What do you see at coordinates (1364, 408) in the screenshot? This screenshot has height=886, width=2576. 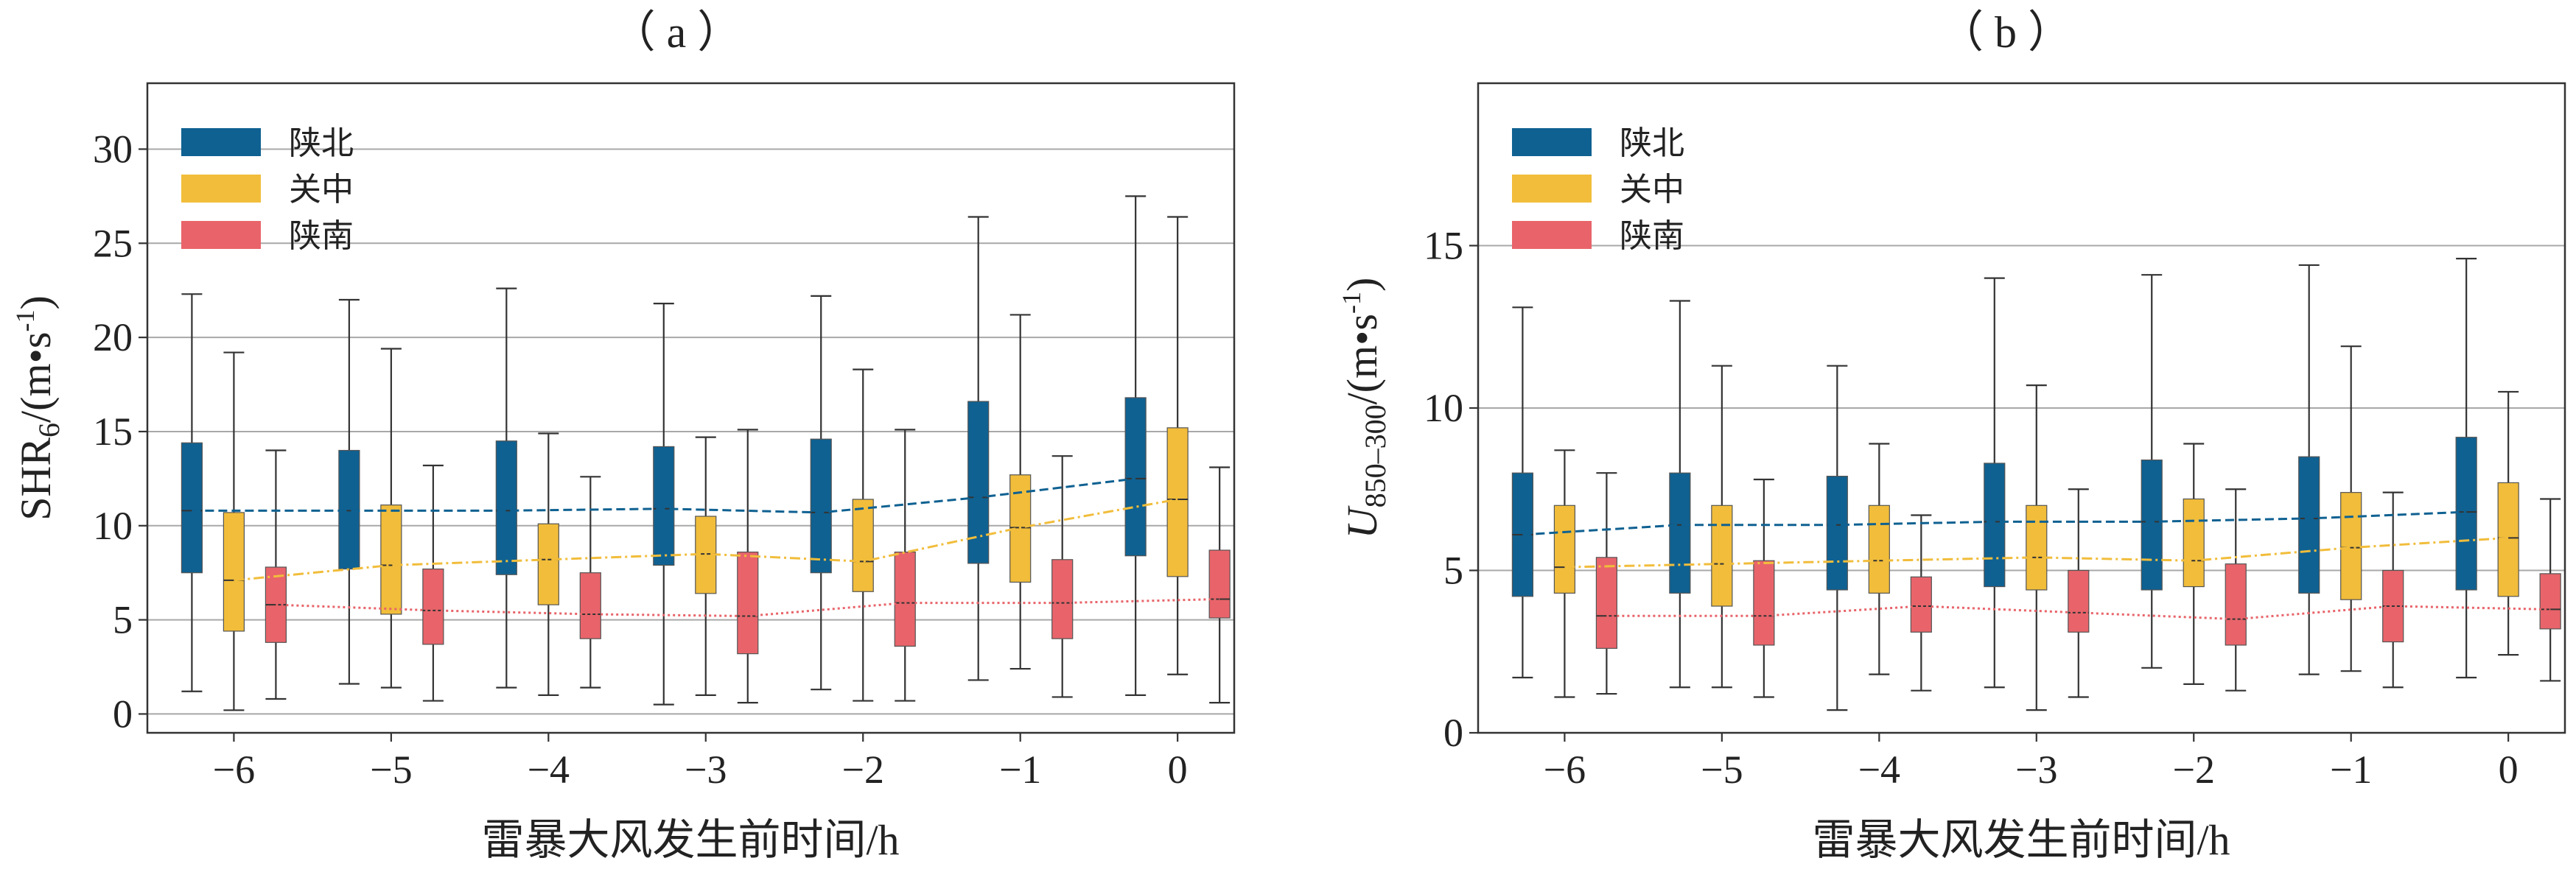 I see `panel-b-y-axis-title: U850–300/(m•s-1)` at bounding box center [1364, 408].